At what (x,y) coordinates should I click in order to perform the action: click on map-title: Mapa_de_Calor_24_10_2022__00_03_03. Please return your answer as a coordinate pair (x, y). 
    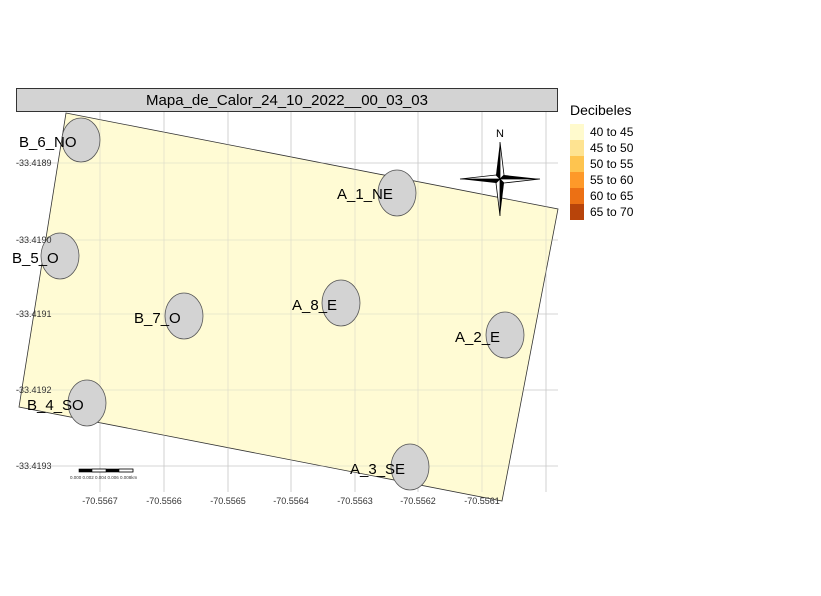
    Looking at the image, I should click on (287, 100).